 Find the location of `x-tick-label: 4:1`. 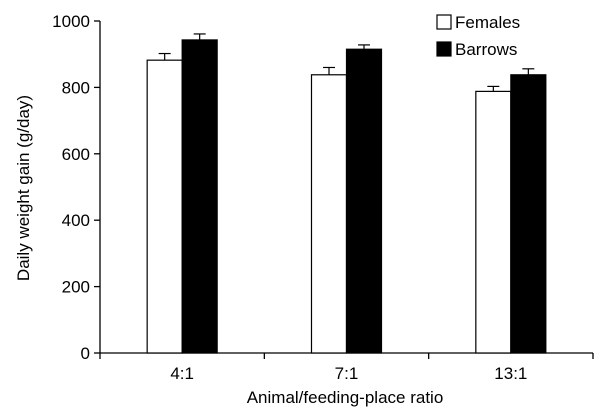

x-tick-label: 4:1 is located at coordinates (182, 373).